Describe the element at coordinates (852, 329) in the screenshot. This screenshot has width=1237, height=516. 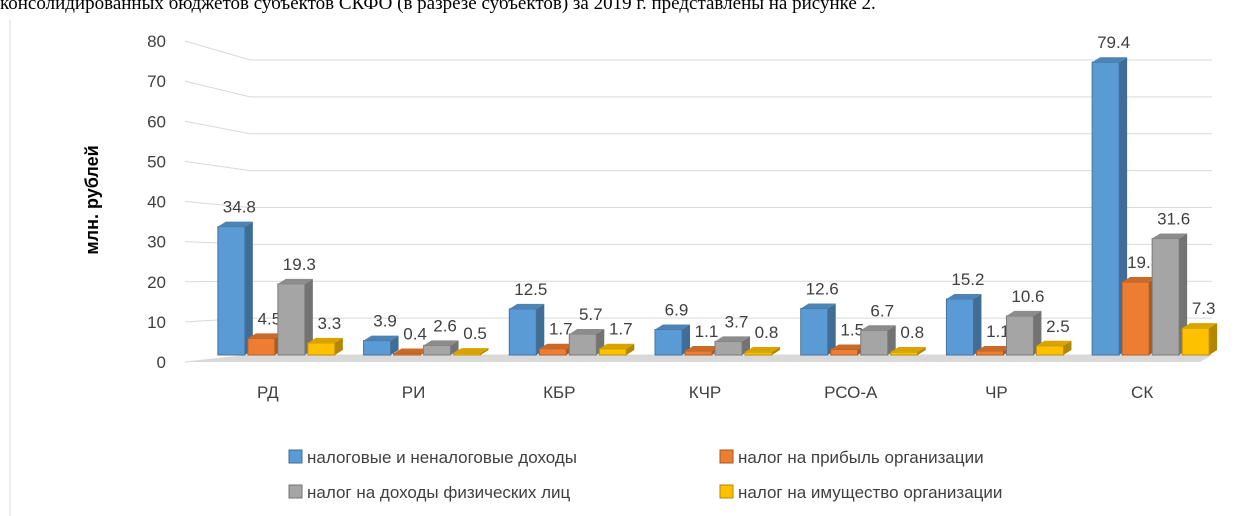
I see `value-label: 1.5` at that location.